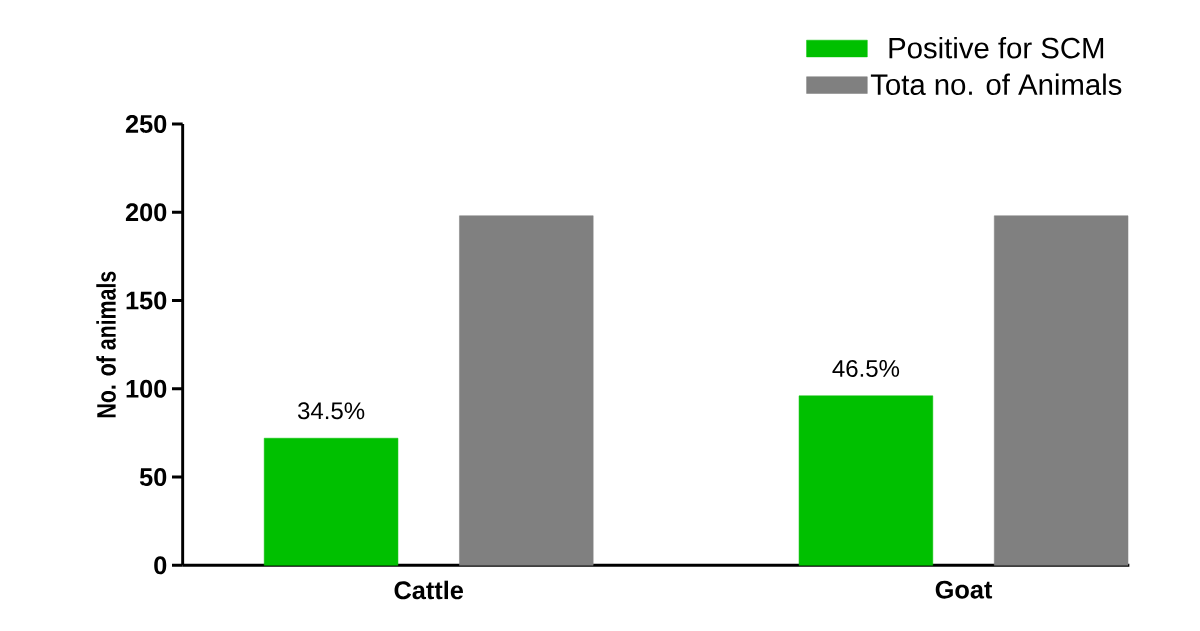  Describe the element at coordinates (866, 369) in the screenshot. I see `annotation: 46.5%` at that location.